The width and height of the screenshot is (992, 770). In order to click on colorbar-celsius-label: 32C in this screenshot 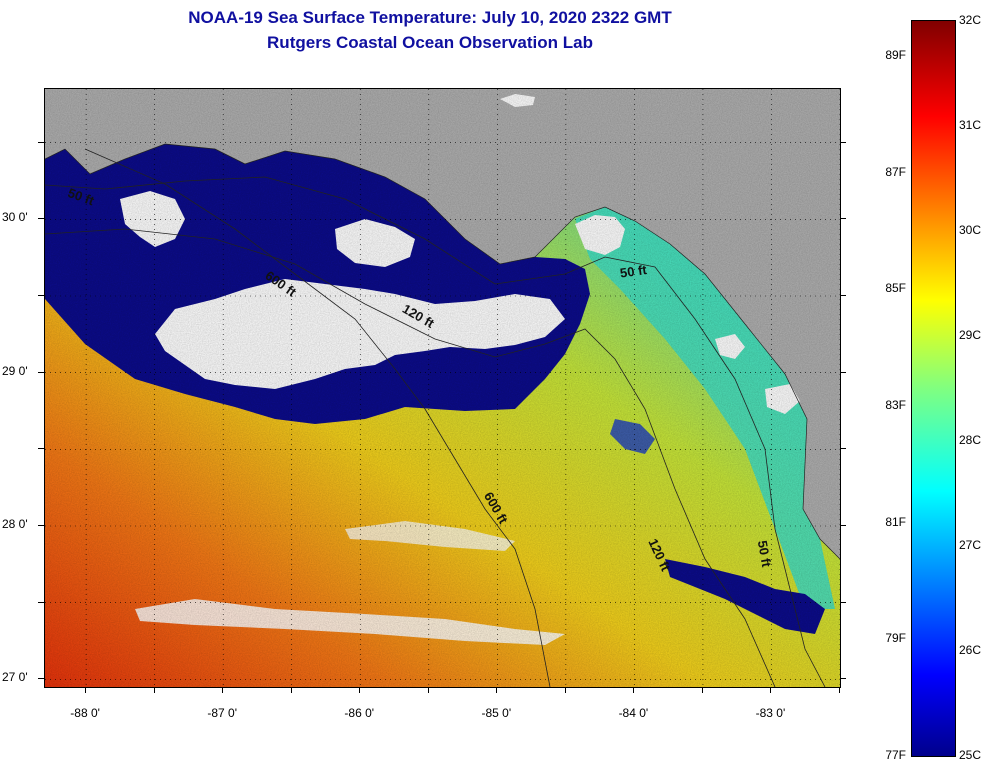, I will do `click(970, 20)`.